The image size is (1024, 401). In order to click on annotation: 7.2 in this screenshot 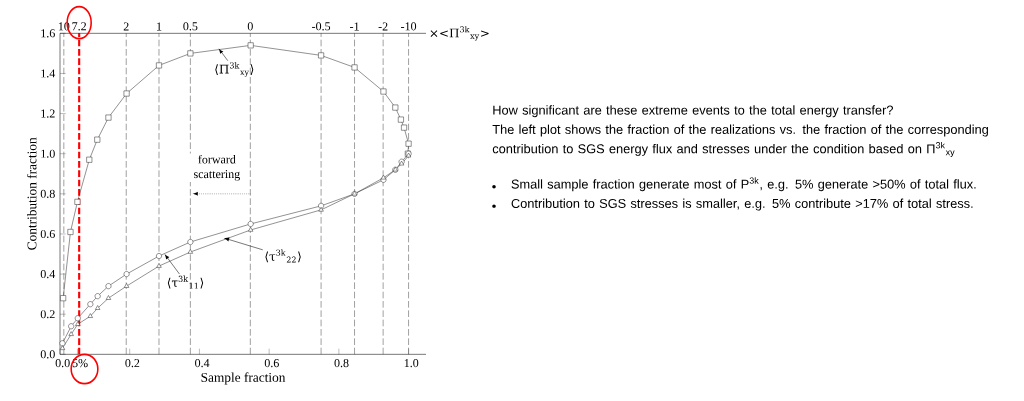, I will do `click(79, 26)`.